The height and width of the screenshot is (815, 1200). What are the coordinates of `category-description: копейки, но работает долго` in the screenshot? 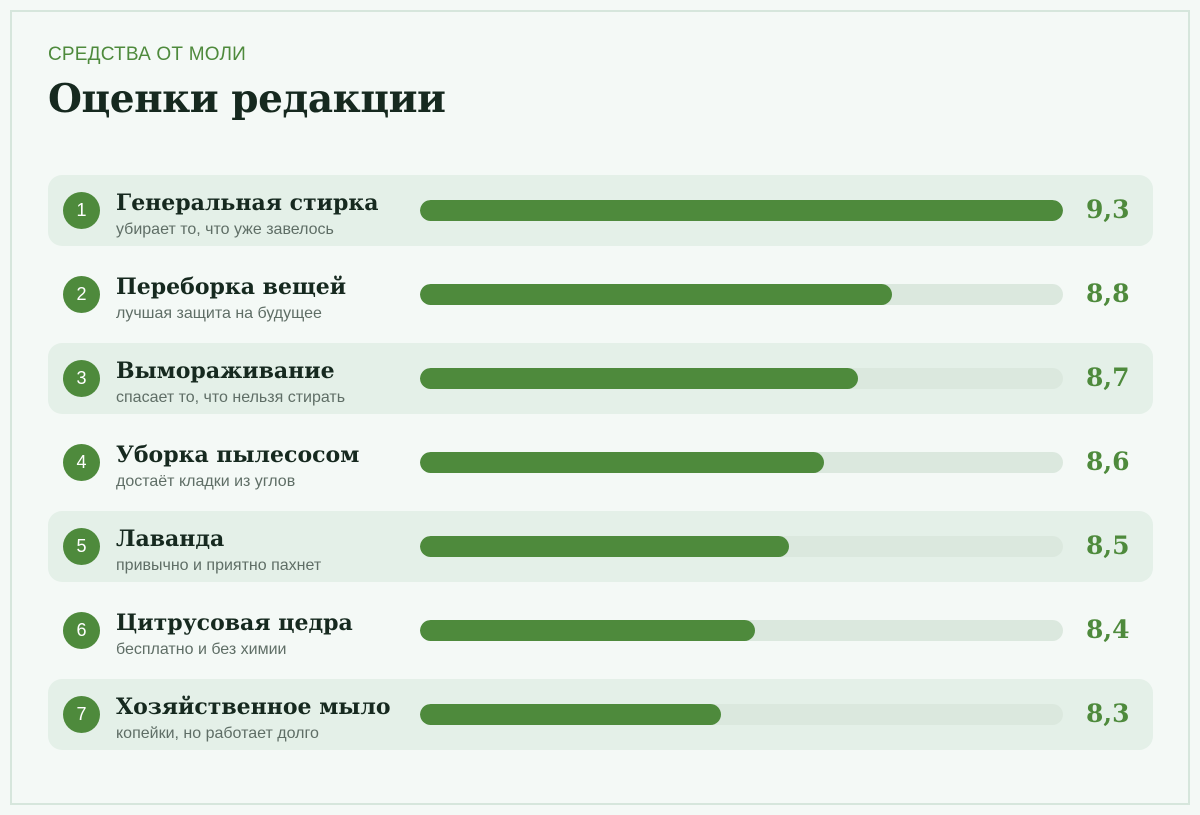 It's located at (217, 733).